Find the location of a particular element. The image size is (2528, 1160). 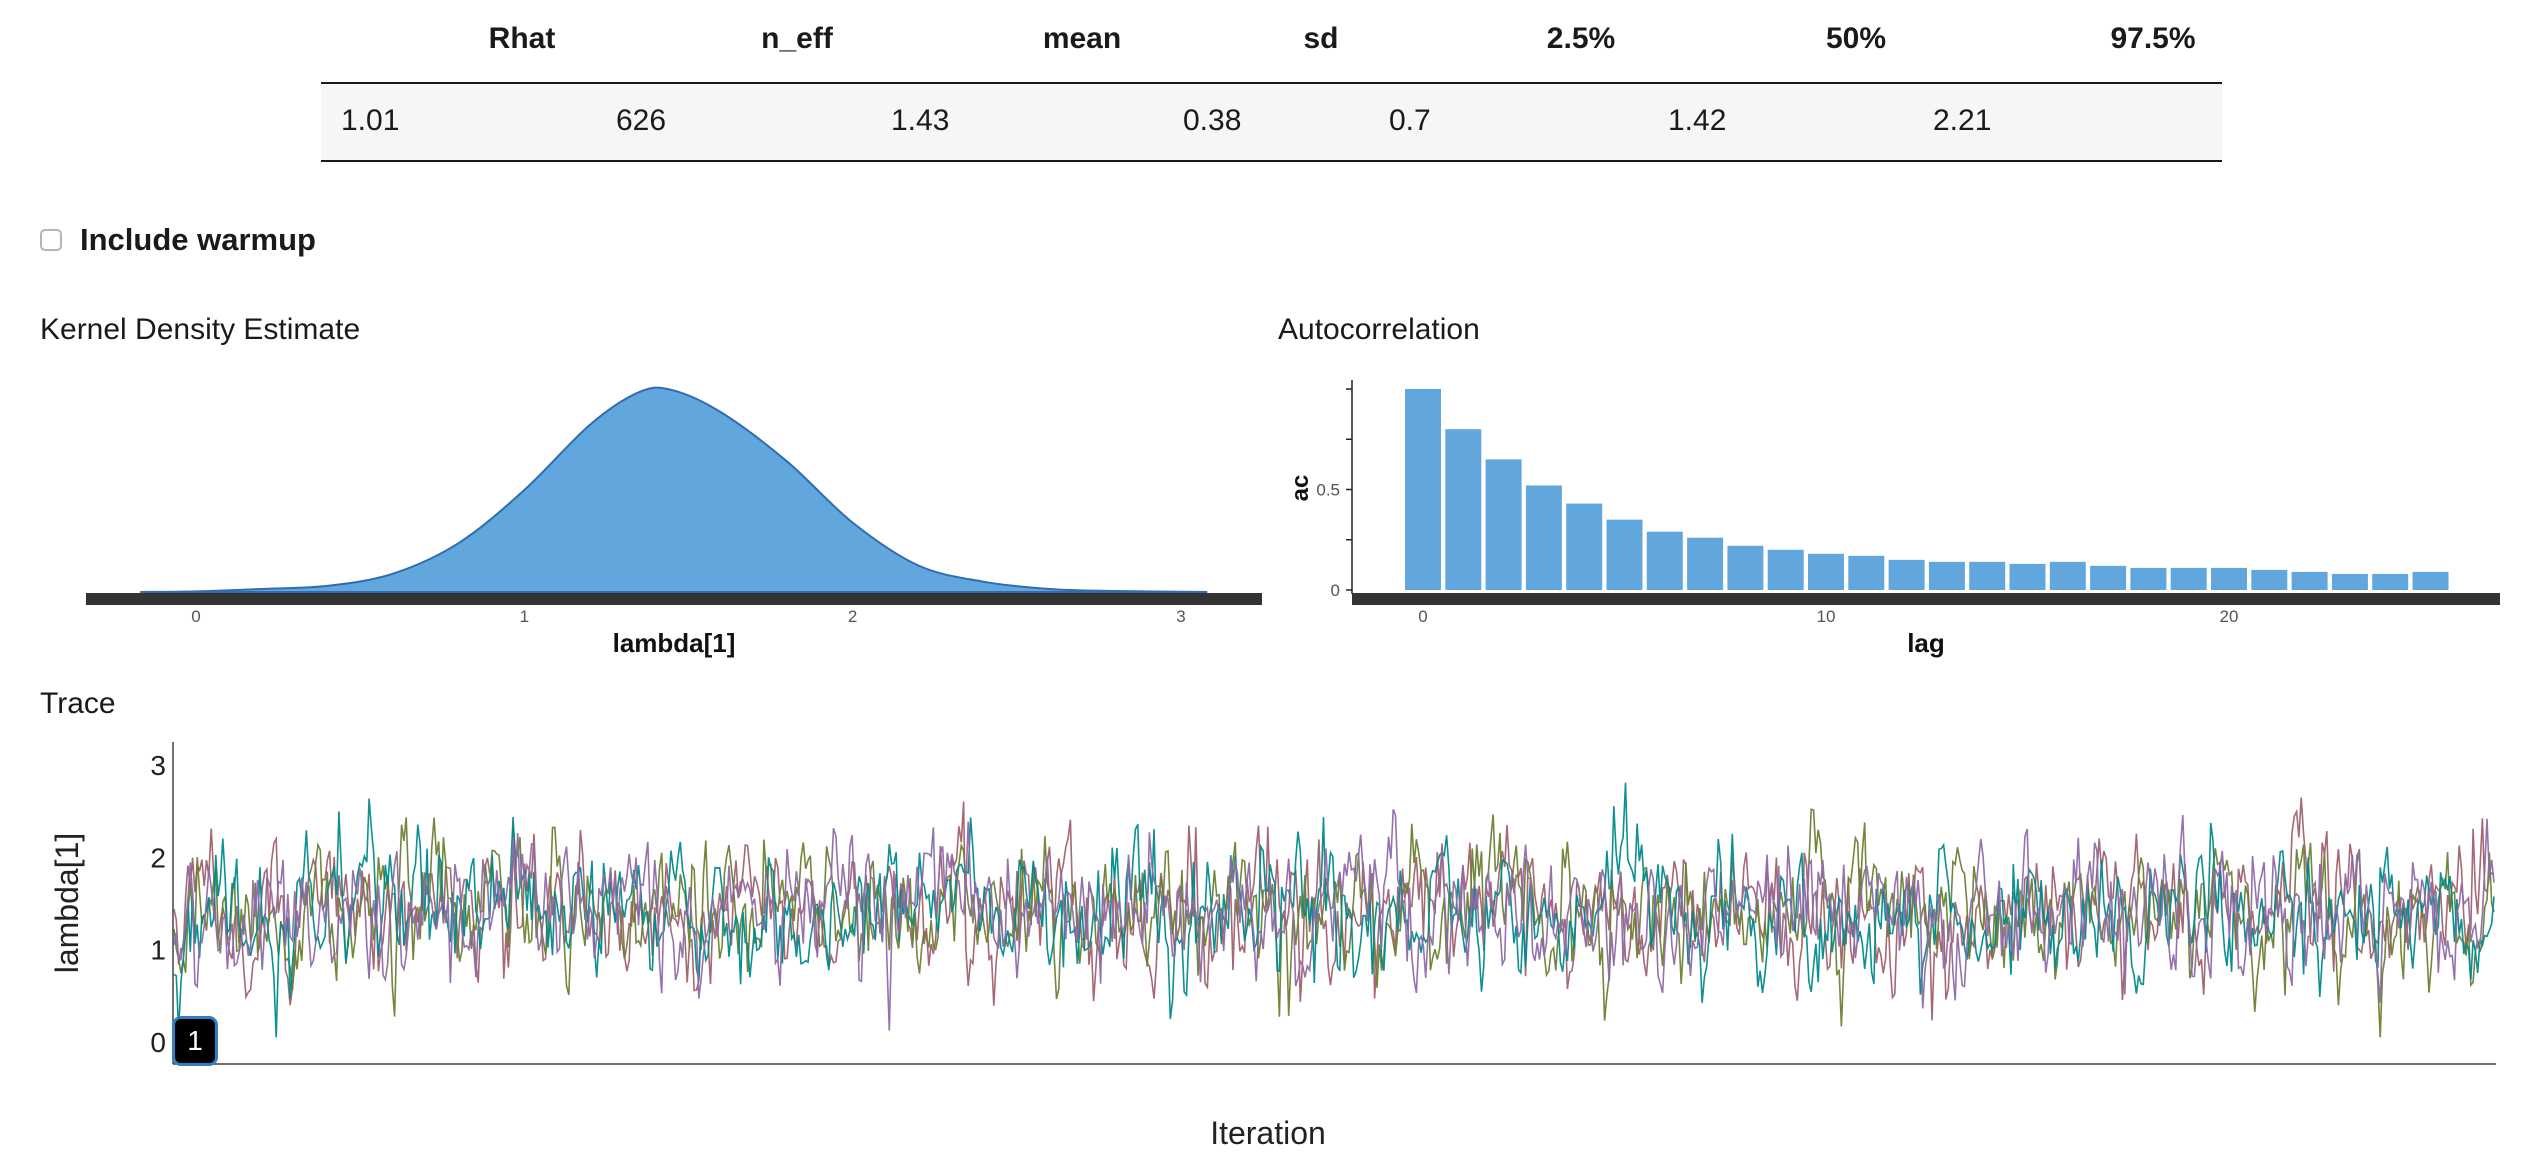

cell-mean: 1.43 is located at coordinates (920, 120).